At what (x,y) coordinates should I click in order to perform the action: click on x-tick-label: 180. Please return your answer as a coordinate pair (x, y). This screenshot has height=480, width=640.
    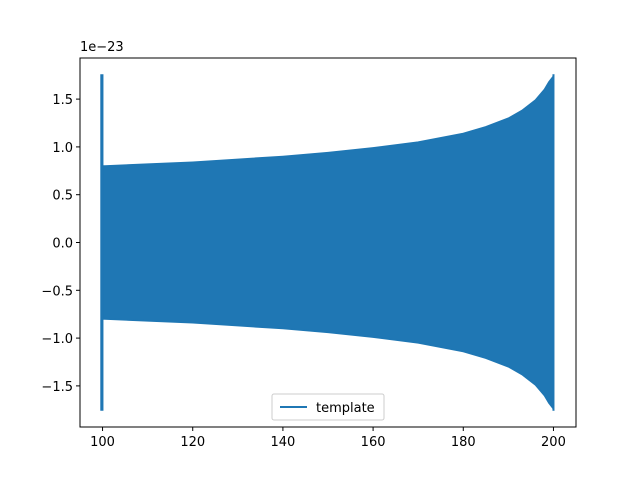
    Looking at the image, I should click on (463, 442).